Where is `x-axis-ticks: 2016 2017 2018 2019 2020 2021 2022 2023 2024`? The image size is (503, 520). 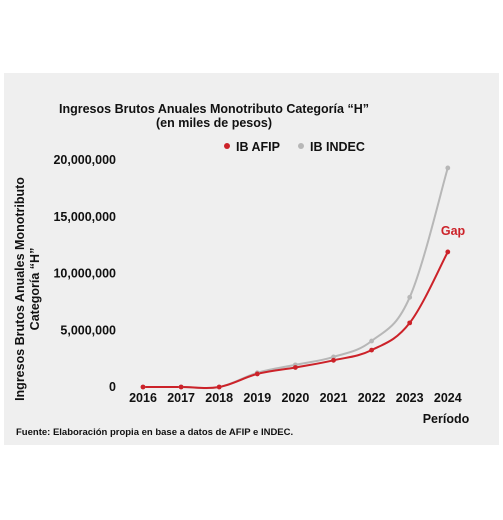
x-axis-ticks: 2016 2017 2018 2019 2020 2021 2022 2023 2024 is located at coordinates (295, 398).